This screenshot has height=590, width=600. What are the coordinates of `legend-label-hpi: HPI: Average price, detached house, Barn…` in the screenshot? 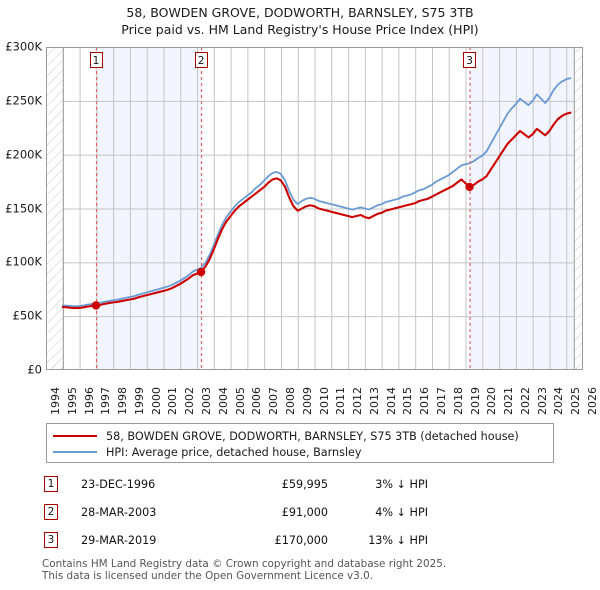 It's located at (234, 452).